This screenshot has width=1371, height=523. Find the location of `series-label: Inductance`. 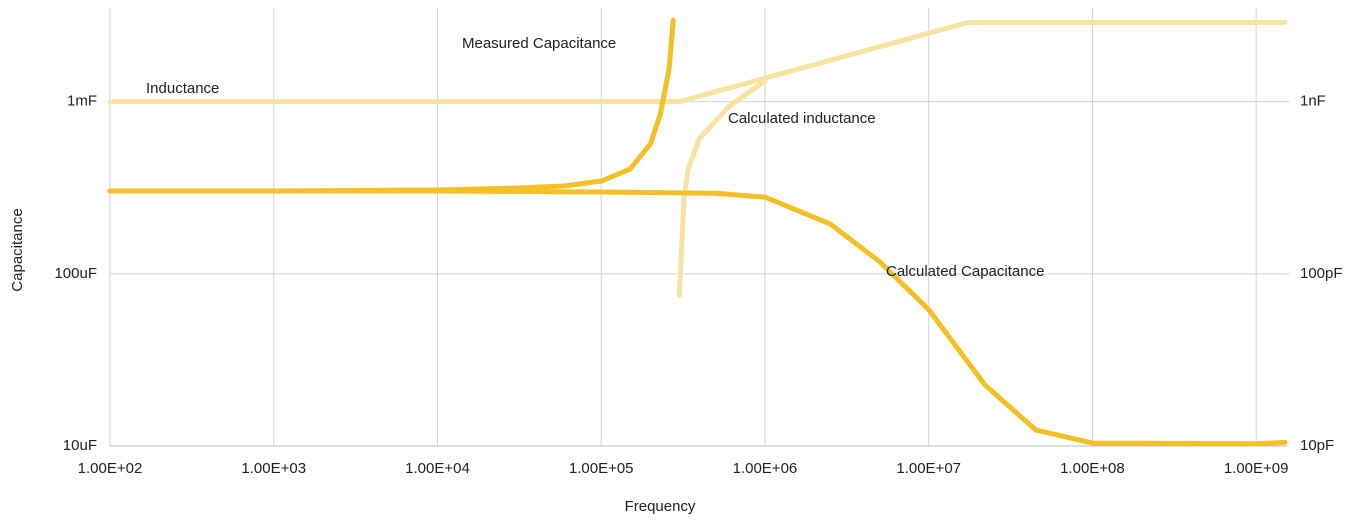

series-label: Inductance is located at coordinates (182, 88).